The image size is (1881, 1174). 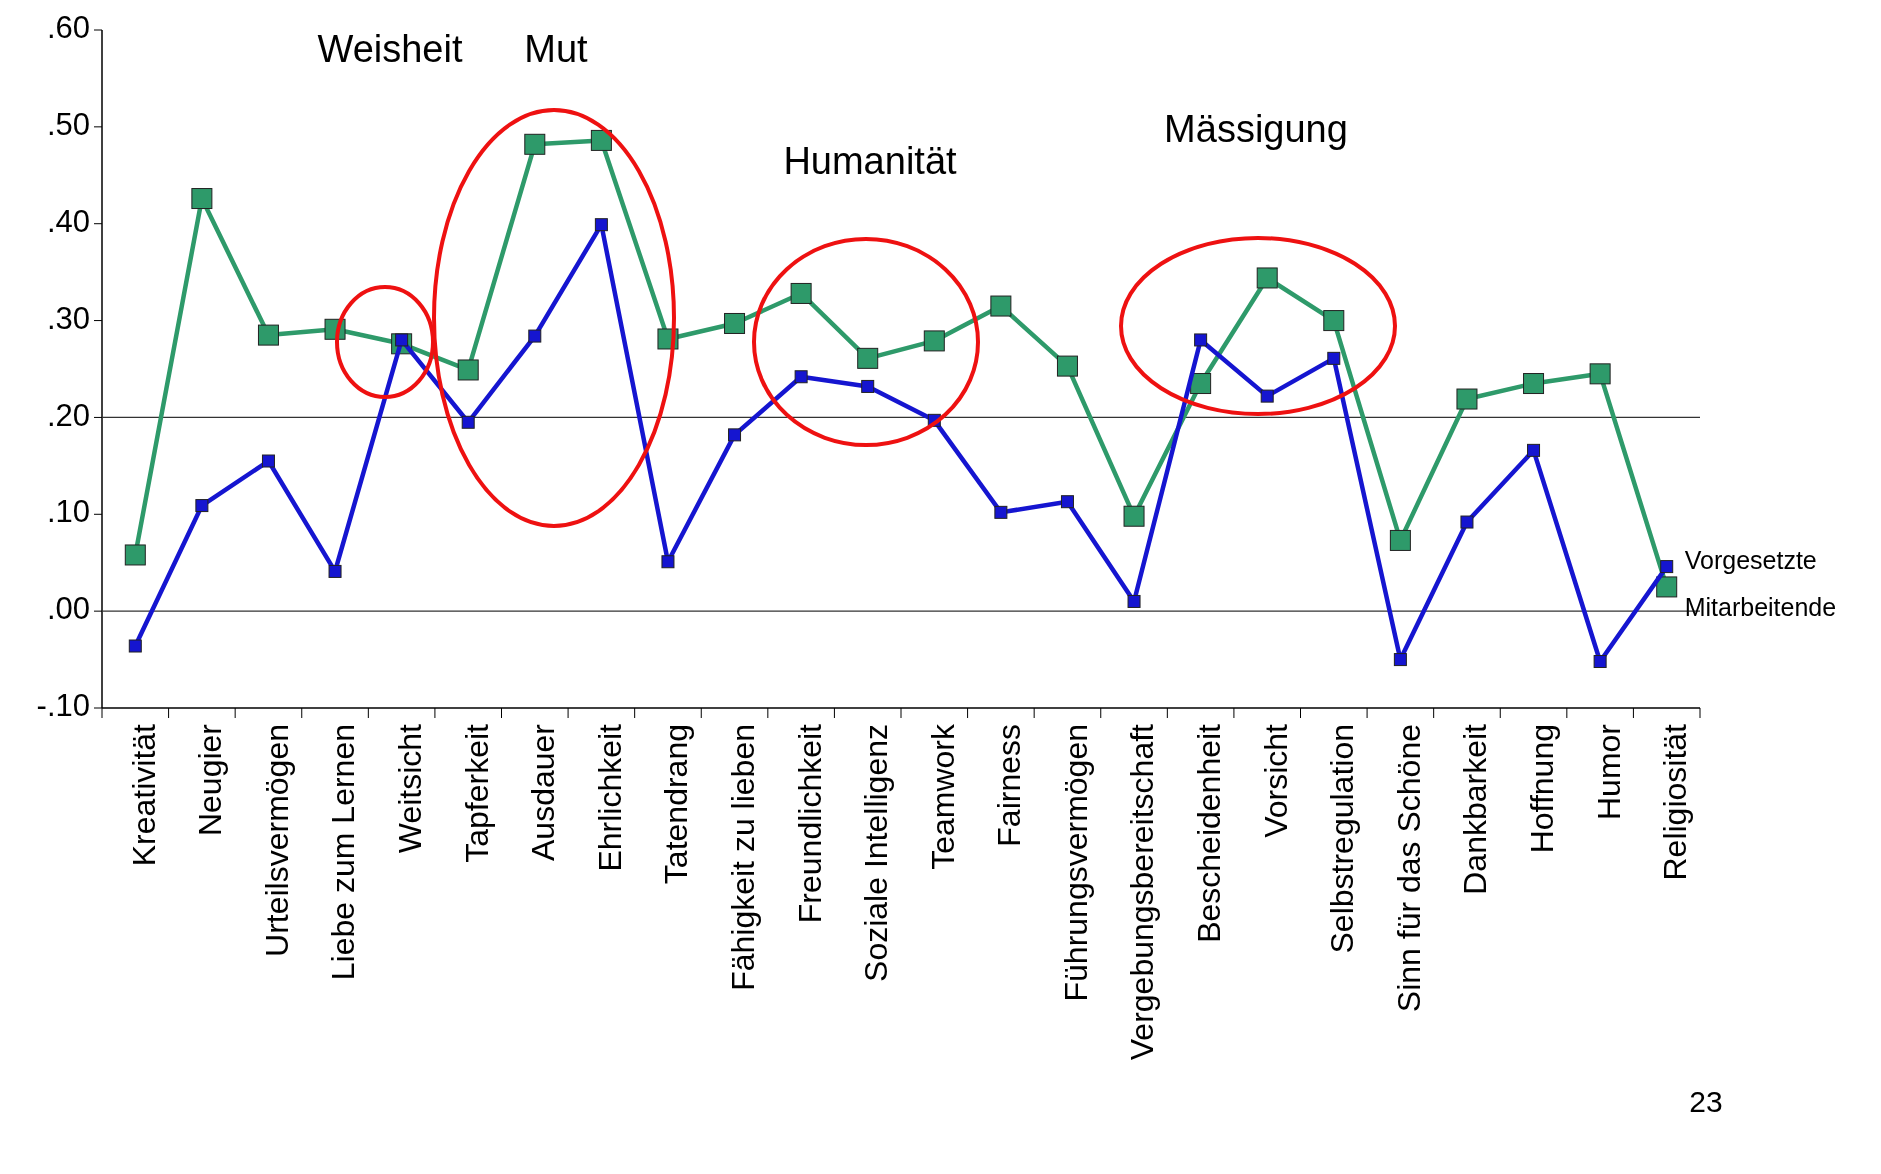 What do you see at coordinates (1142, 892) in the screenshot?
I see `x-tick-label: Vergebungsbereitschaft` at bounding box center [1142, 892].